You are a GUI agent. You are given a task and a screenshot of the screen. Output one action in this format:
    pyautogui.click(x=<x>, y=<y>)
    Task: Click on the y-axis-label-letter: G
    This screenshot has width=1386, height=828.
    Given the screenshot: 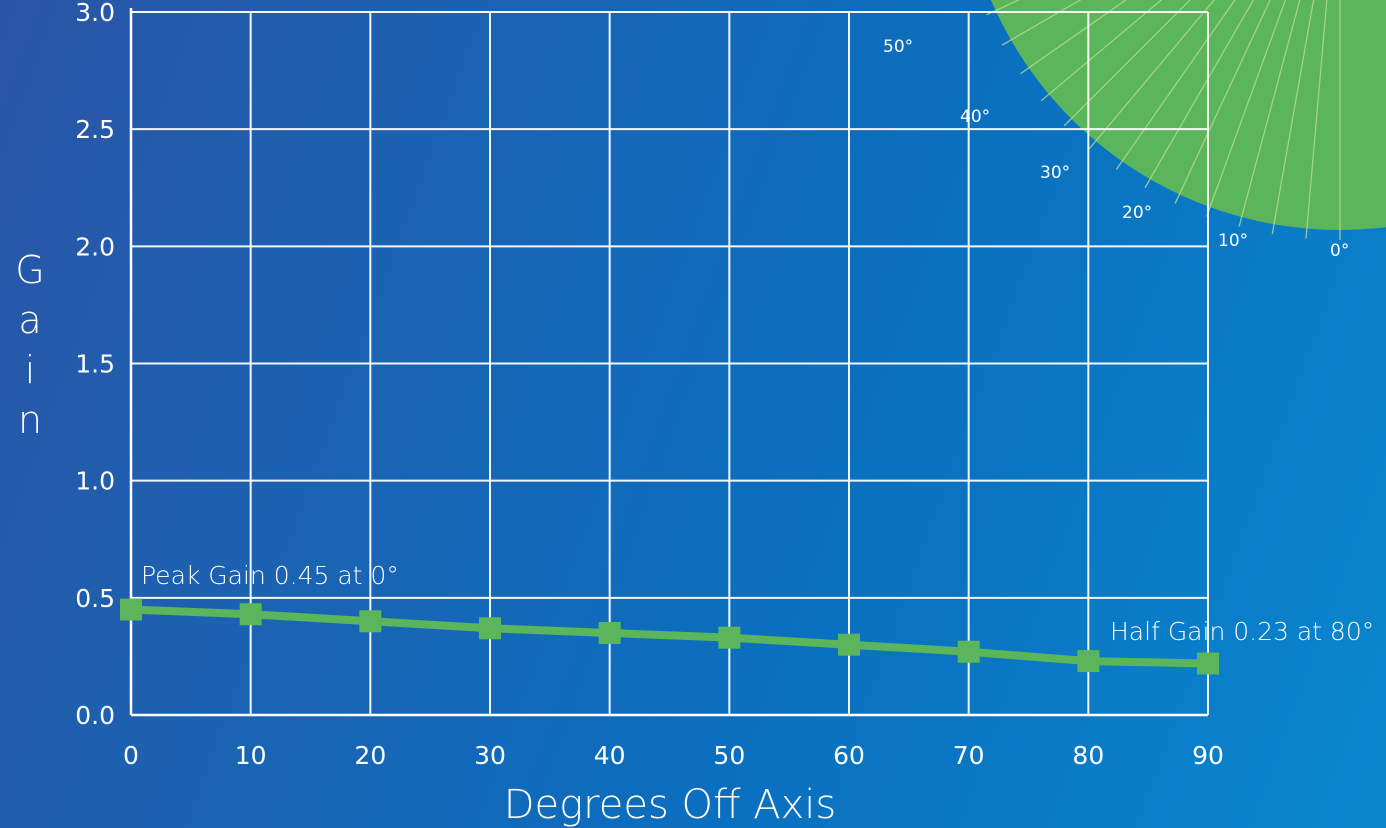 What is the action you would take?
    pyautogui.click(x=29, y=270)
    